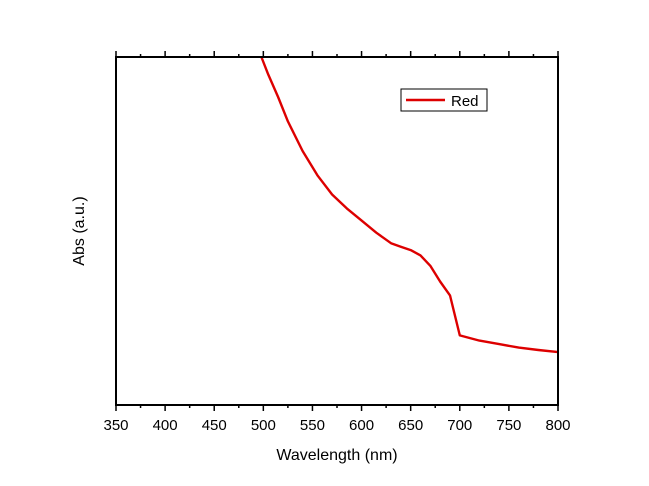 The image size is (649, 486). Describe the element at coordinates (312, 425) in the screenshot. I see `x-tick-label: 550` at that location.